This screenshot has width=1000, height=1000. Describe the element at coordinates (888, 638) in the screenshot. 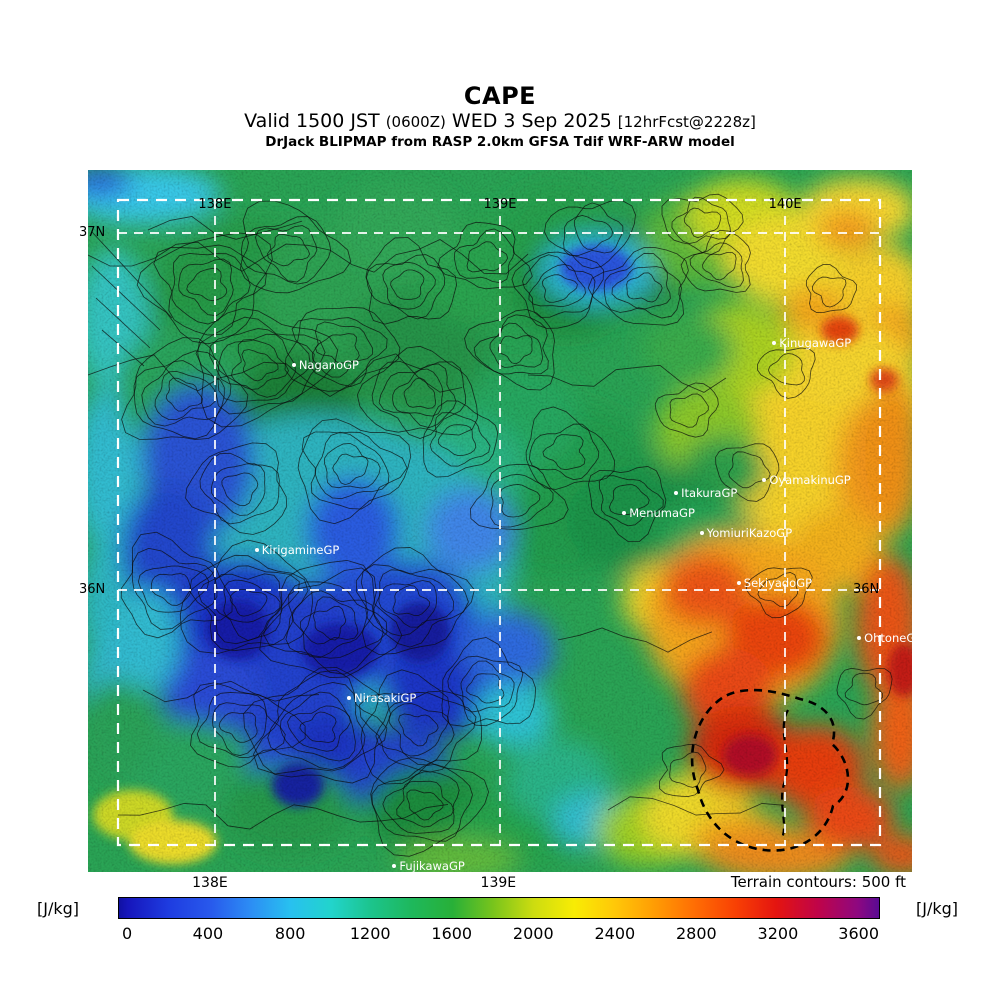

I see `site-label: OhtoneGP` at that location.